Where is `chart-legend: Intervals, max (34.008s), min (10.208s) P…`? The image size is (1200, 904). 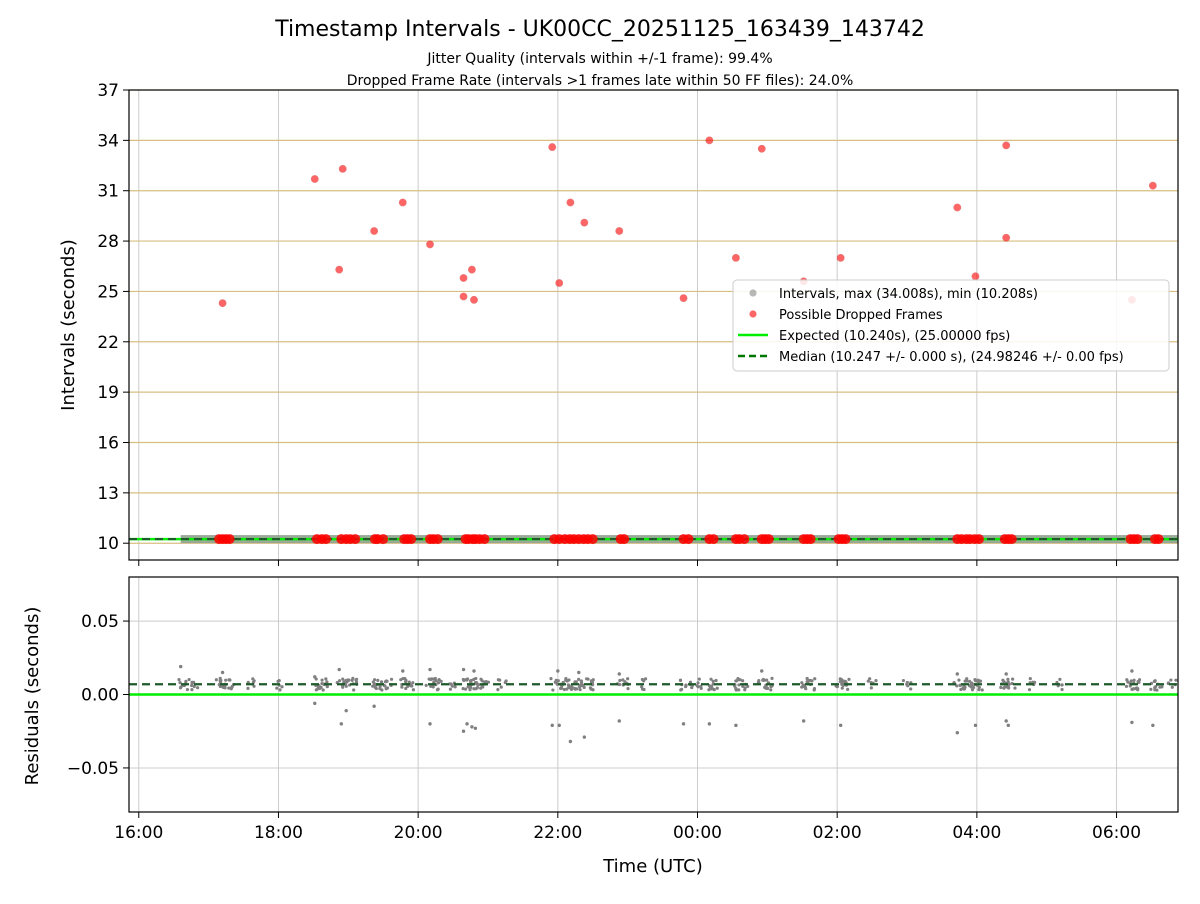
chart-legend: Intervals, max (34.008s), min (10.208s) P… is located at coordinates (951, 325).